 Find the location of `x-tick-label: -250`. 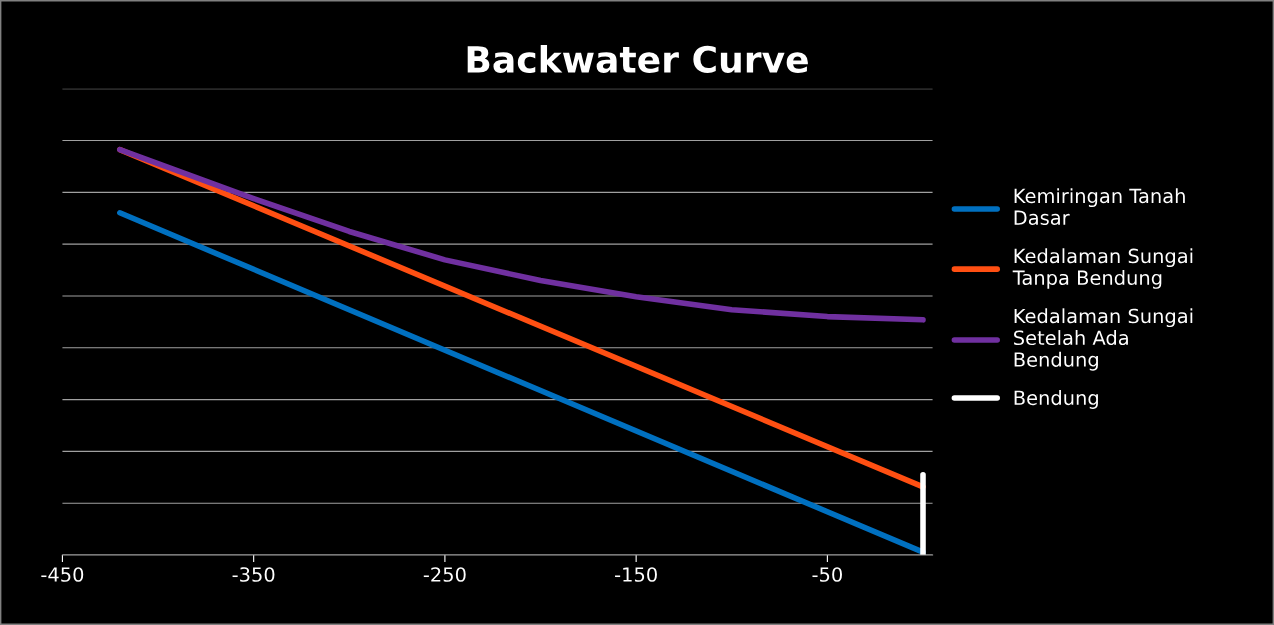

x-tick-label: -250 is located at coordinates (444, 574).